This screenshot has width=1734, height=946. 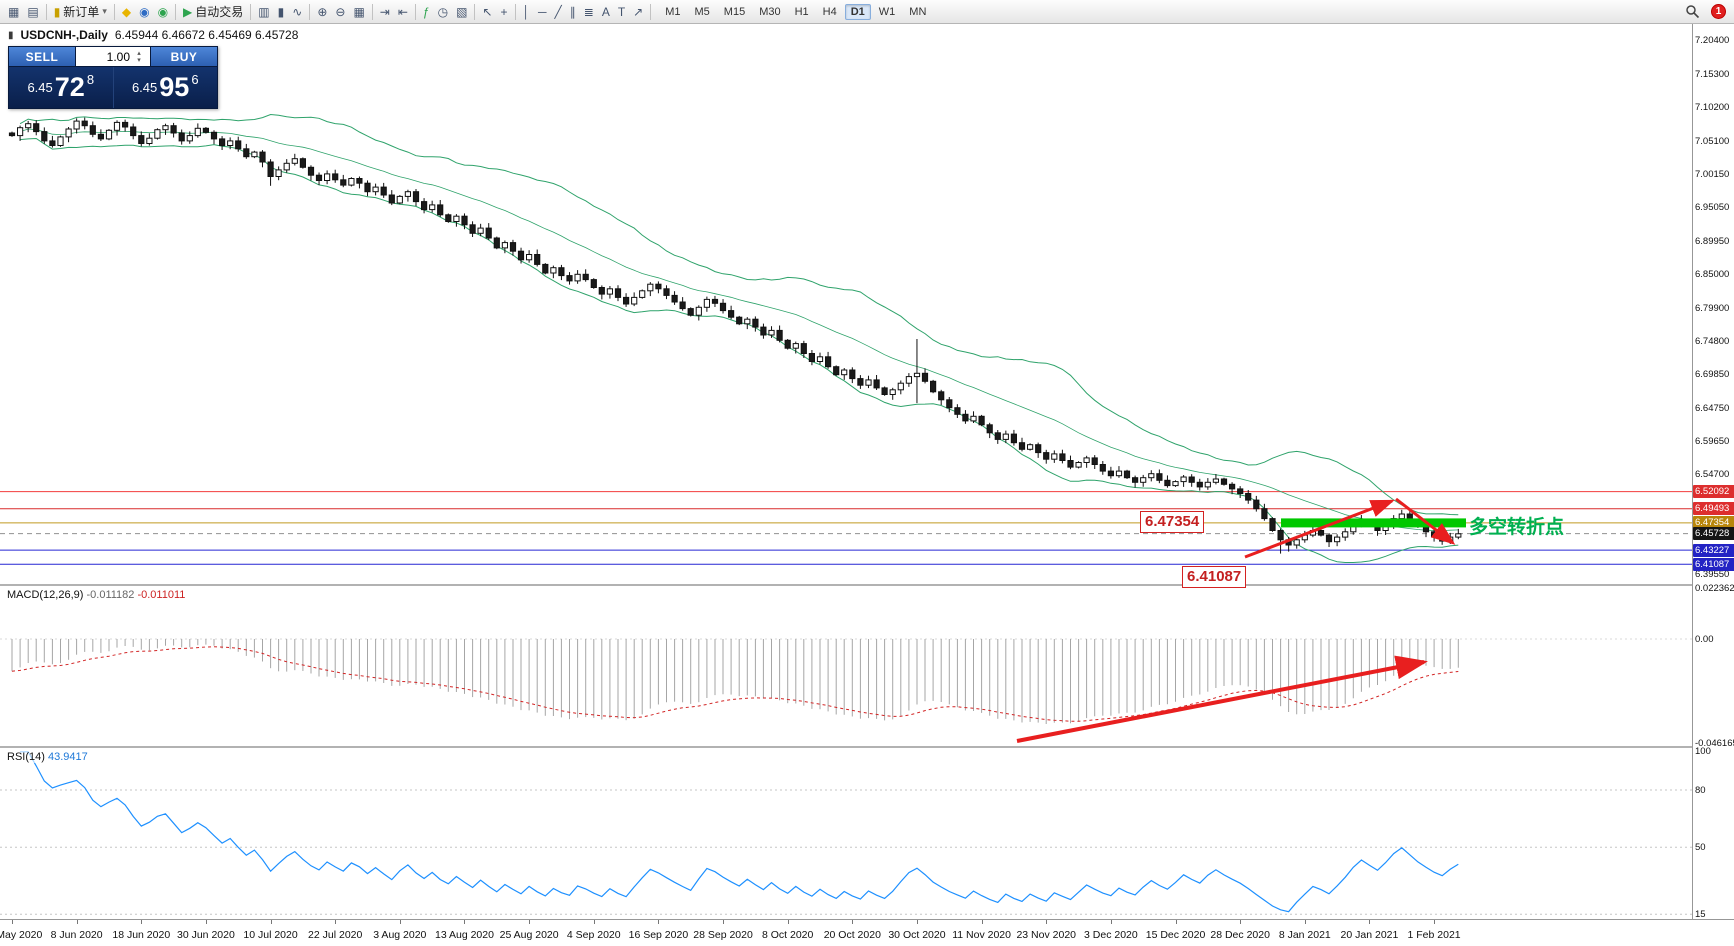 I want to click on line-chart-button: ∿, so click(x=297, y=12).